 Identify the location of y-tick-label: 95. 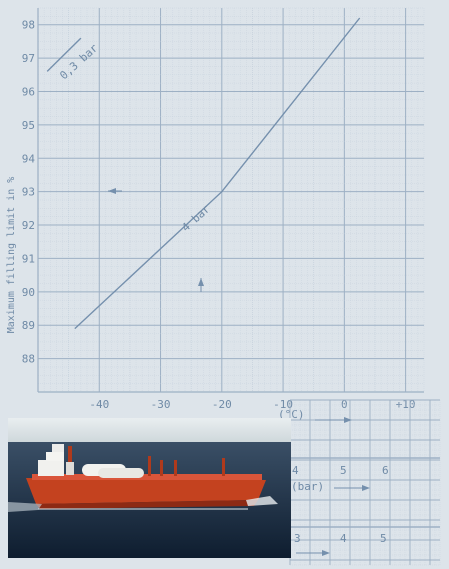
(28, 125).